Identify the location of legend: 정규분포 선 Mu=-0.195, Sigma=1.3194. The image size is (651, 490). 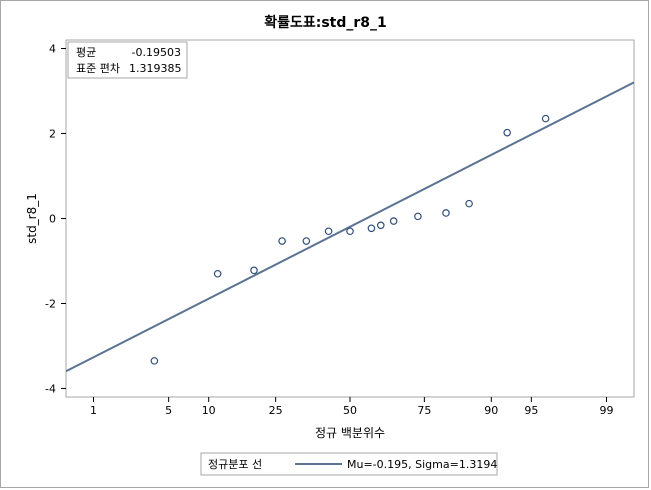
(349, 464).